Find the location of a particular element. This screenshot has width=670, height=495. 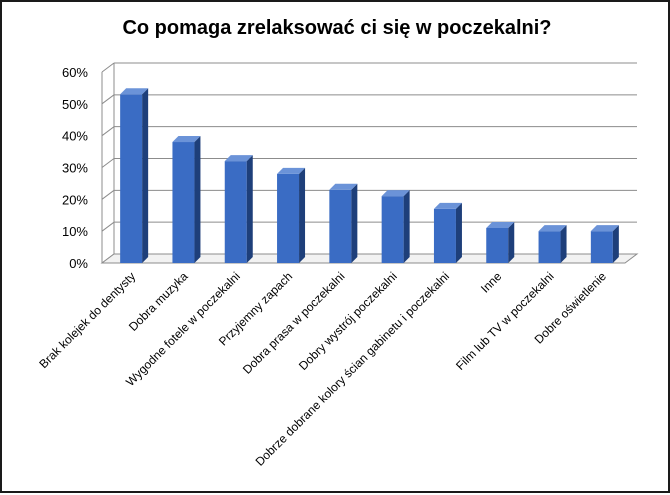

y-tick-label: 50% is located at coordinates (75, 104).